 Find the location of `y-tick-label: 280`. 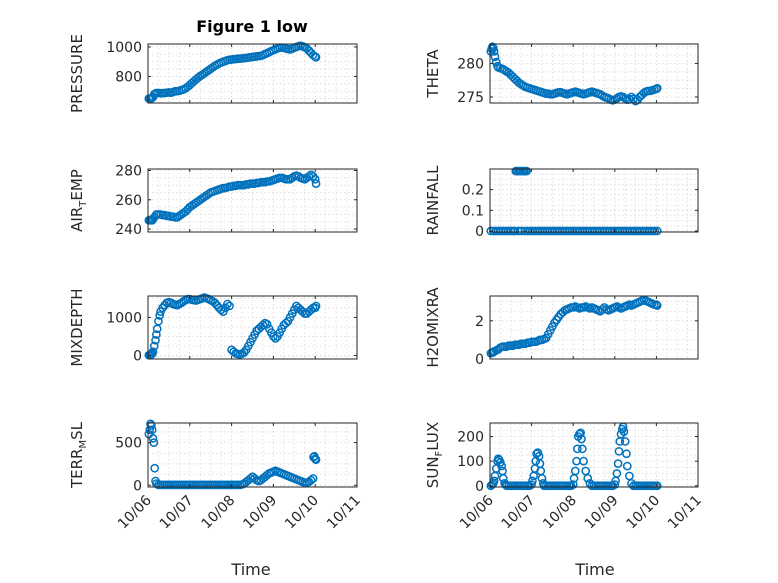

y-tick-label: 280 is located at coordinates (128, 171).